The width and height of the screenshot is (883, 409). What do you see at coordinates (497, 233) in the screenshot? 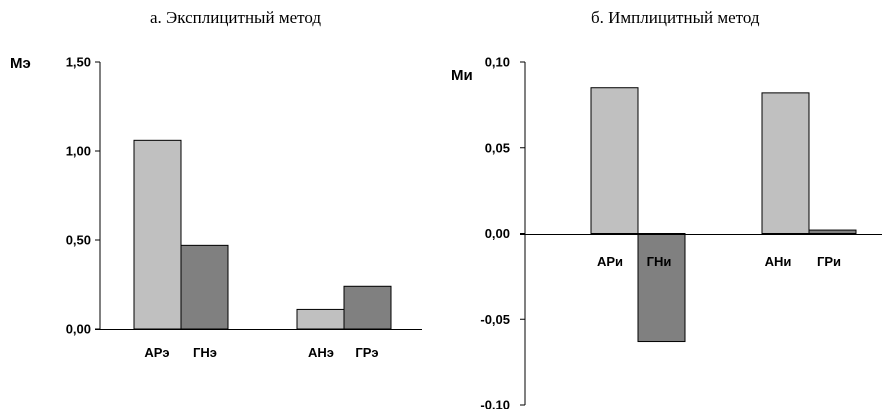
I see `y-tick-label-right-2: 0,00` at bounding box center [497, 233].